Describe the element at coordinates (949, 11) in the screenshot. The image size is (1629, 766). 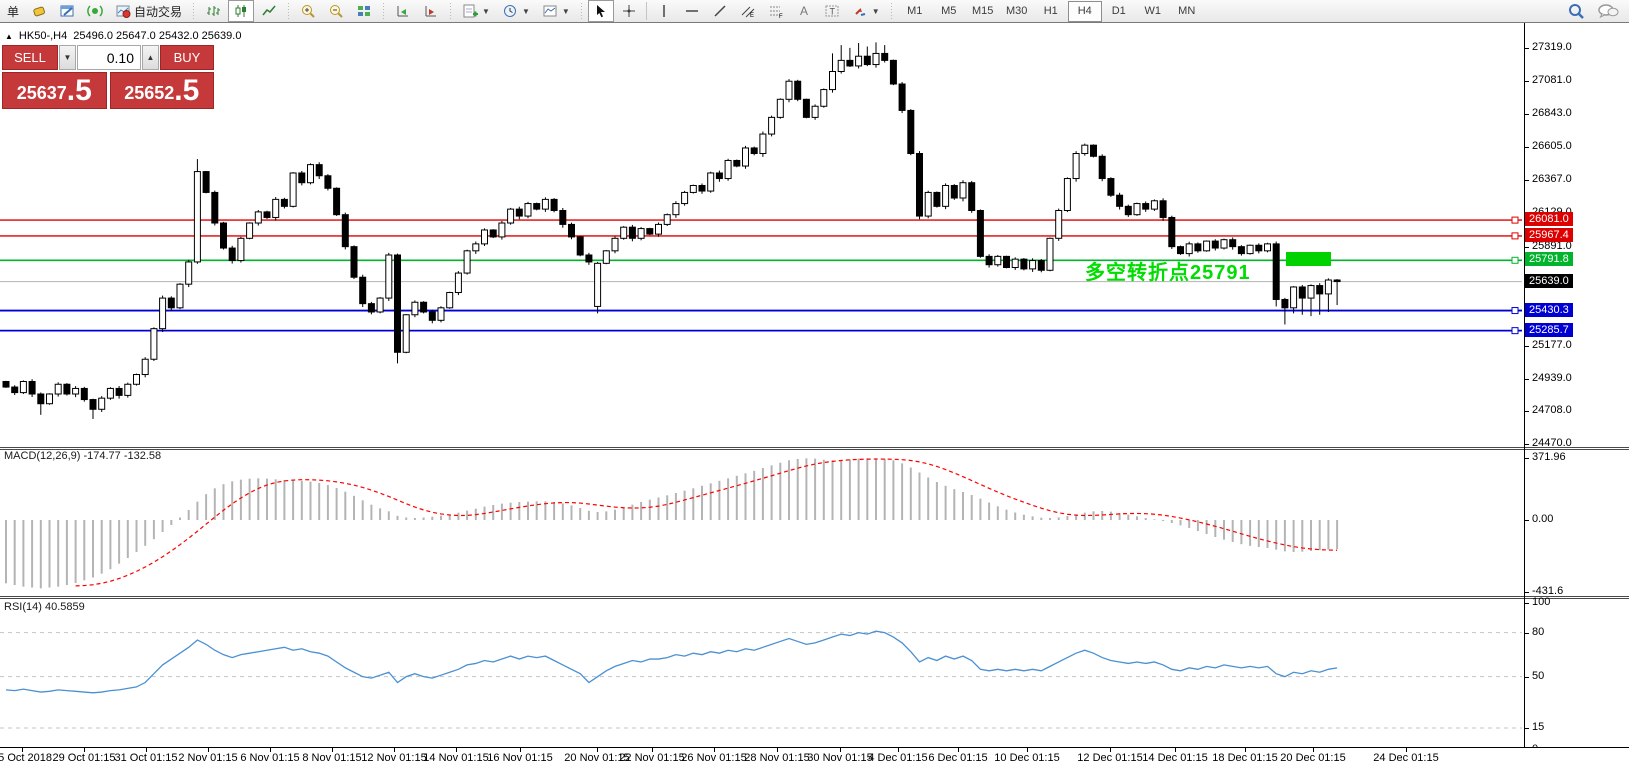
I see `timeframe-m5: M5` at that location.